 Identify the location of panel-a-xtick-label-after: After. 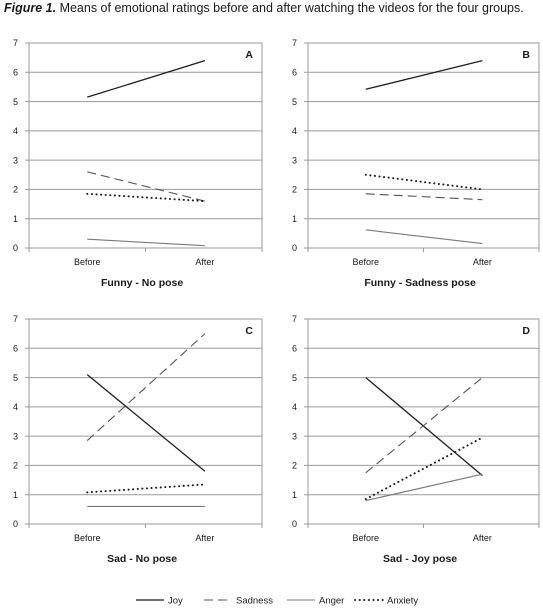
(204, 262).